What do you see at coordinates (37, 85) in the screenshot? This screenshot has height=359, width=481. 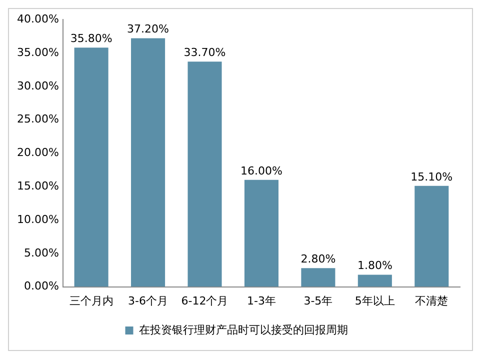 I see `y-tick-label: 30.00%` at bounding box center [37, 85].